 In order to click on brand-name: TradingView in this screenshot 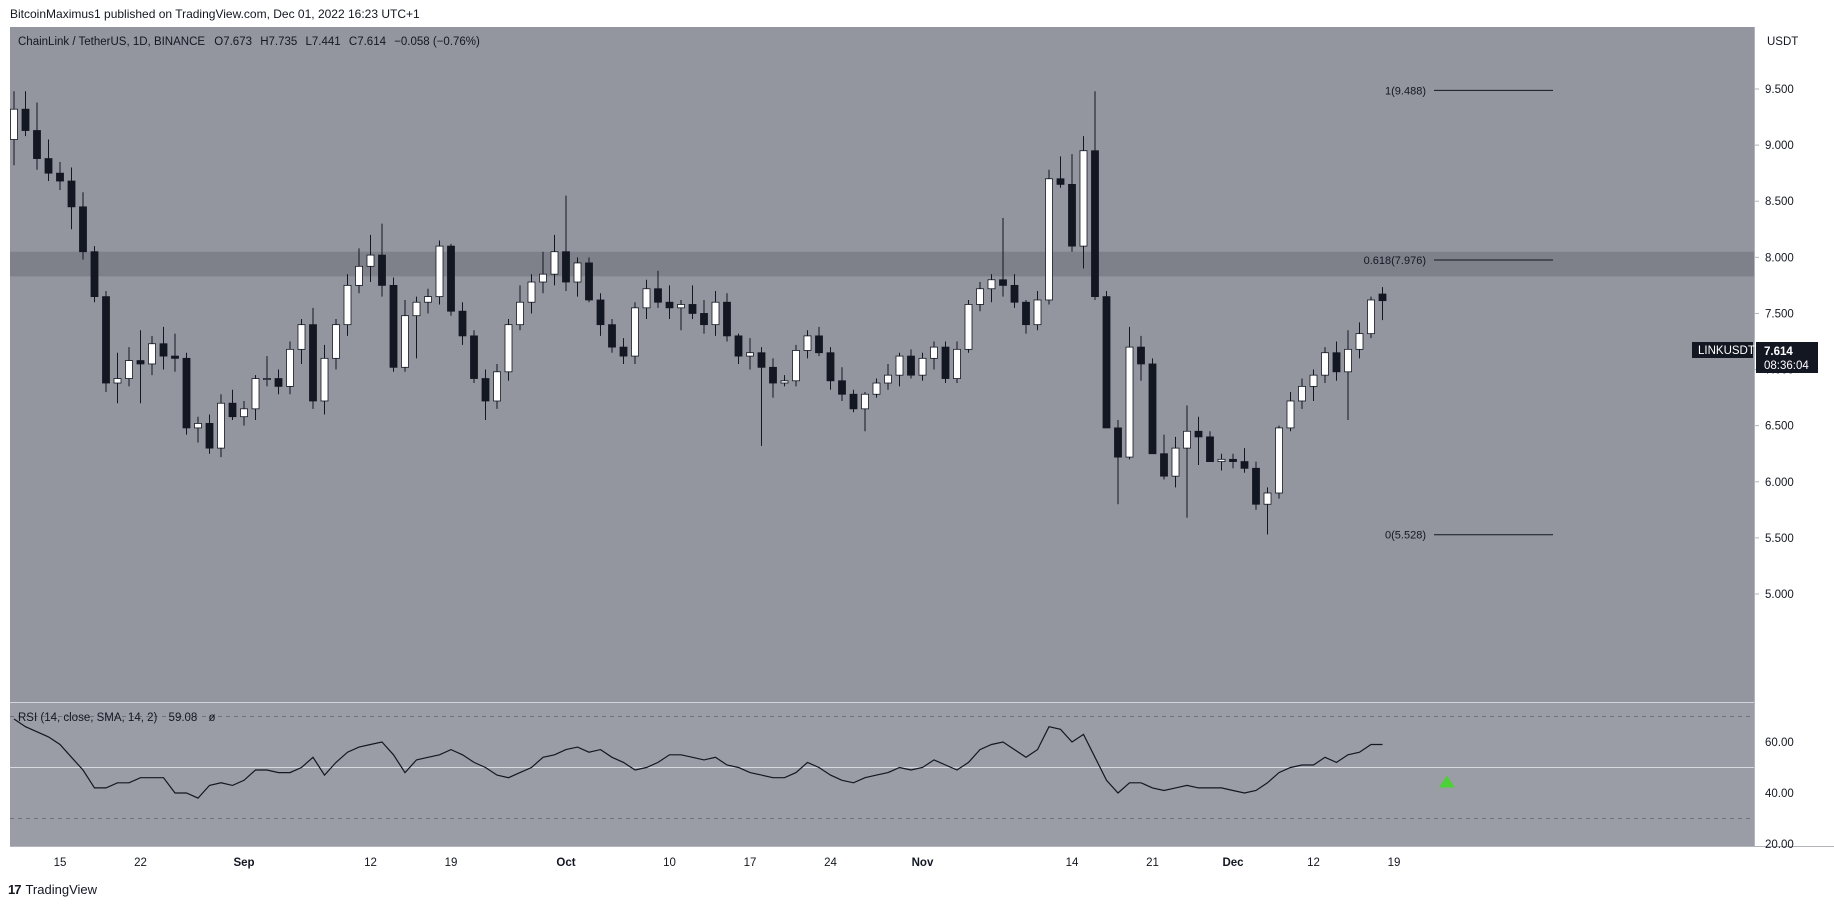, I will do `click(61, 889)`.